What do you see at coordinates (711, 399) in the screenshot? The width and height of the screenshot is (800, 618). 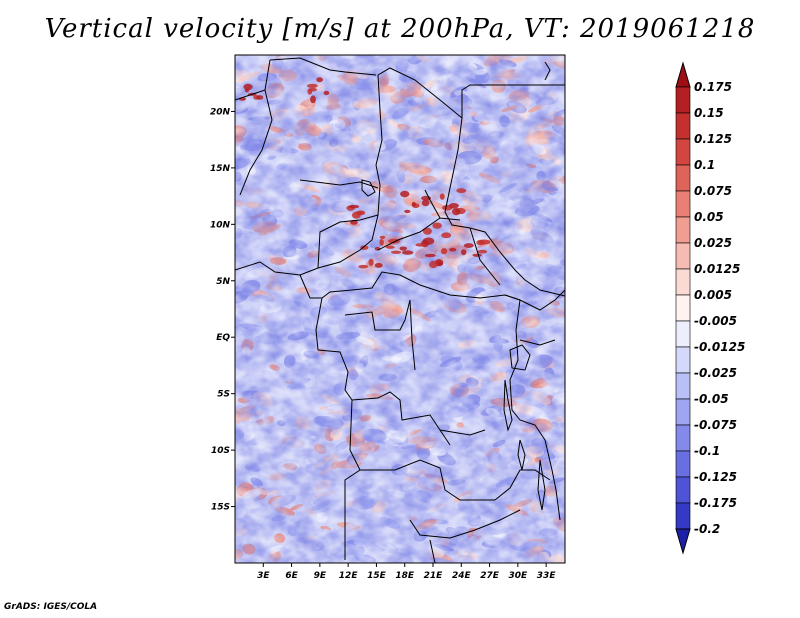 I see `colorbar-label: -0.05` at bounding box center [711, 399].